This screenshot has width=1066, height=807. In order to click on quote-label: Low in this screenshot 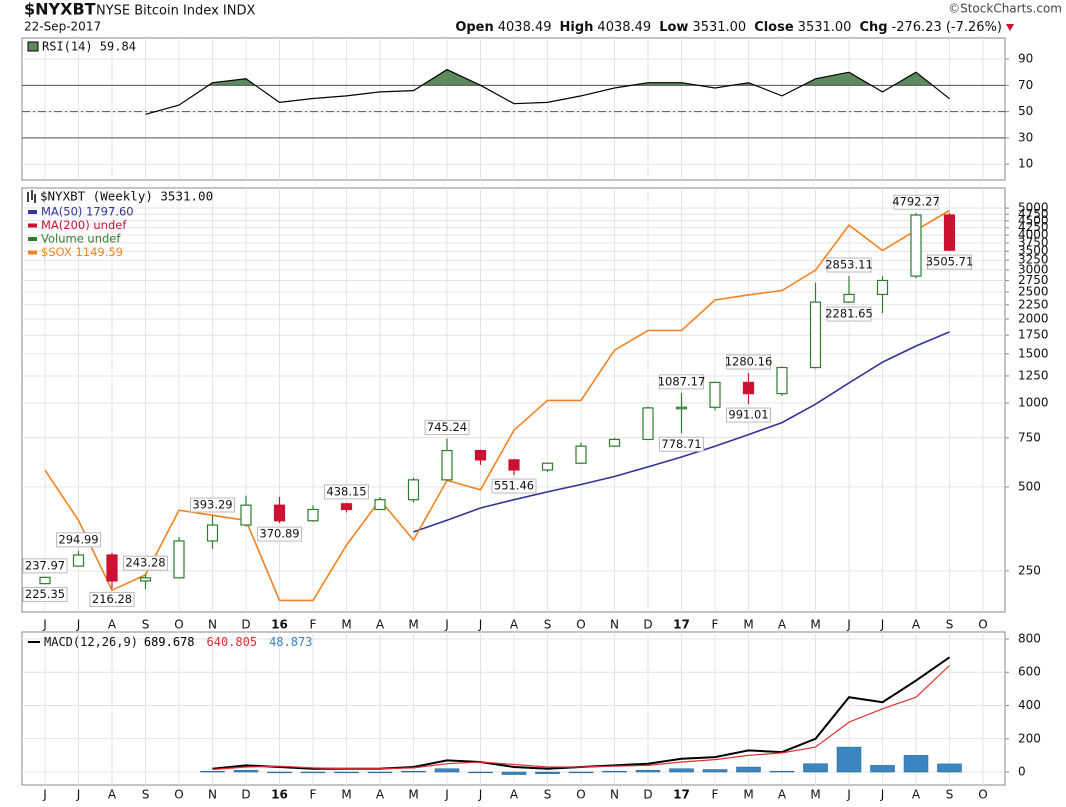, I will do `click(673, 27)`.